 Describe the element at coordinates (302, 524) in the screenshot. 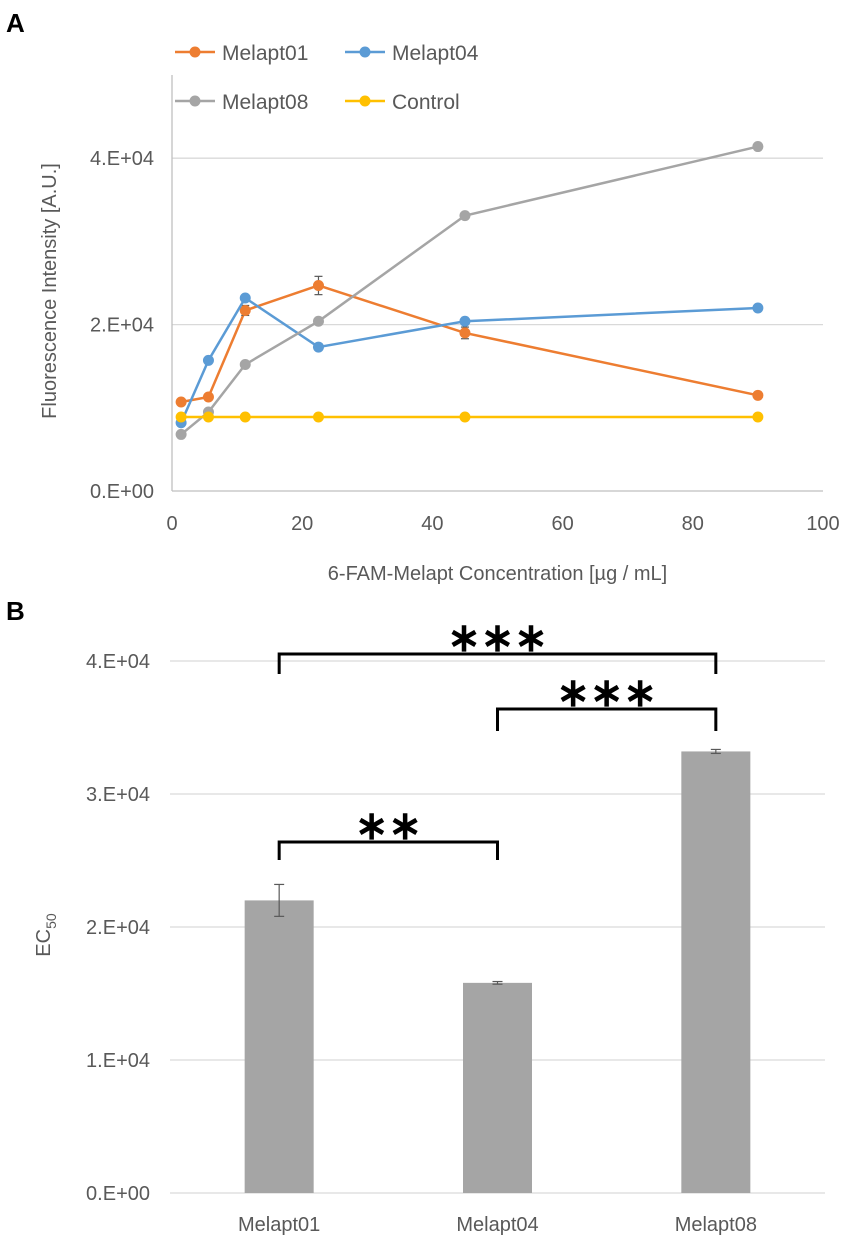

I see `x-tick-label: 20` at that location.